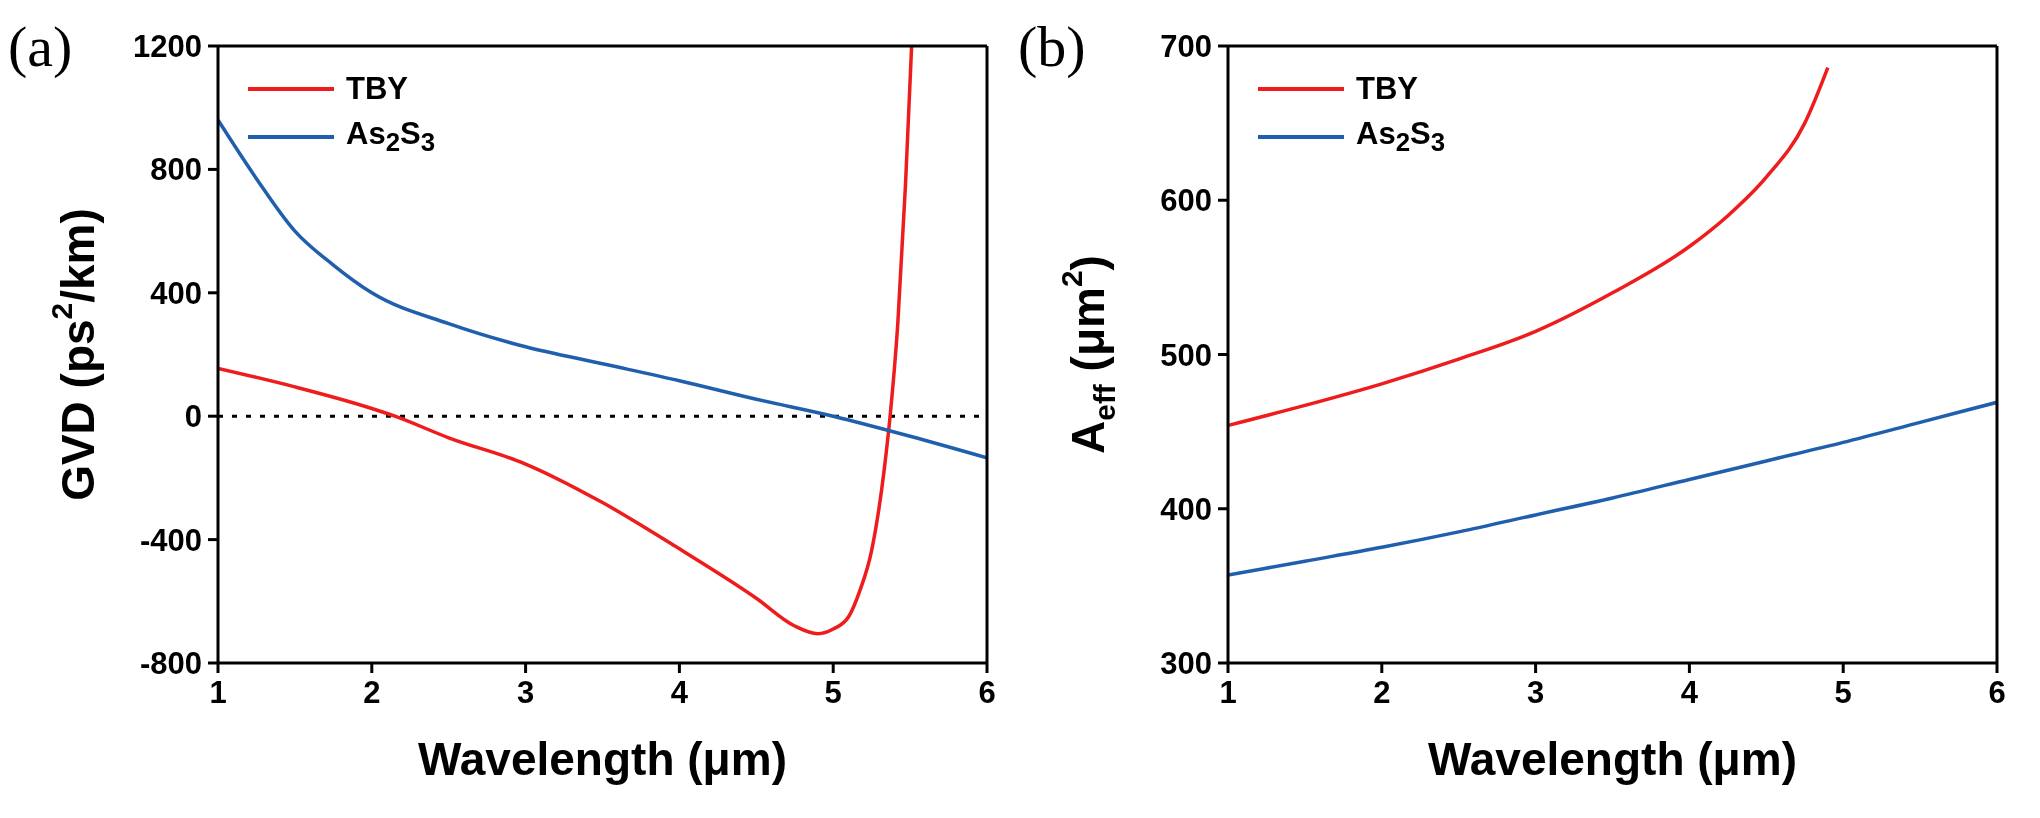  What do you see at coordinates (170, 664) in the screenshot?
I see `y-tick-label: -800` at bounding box center [170, 664].